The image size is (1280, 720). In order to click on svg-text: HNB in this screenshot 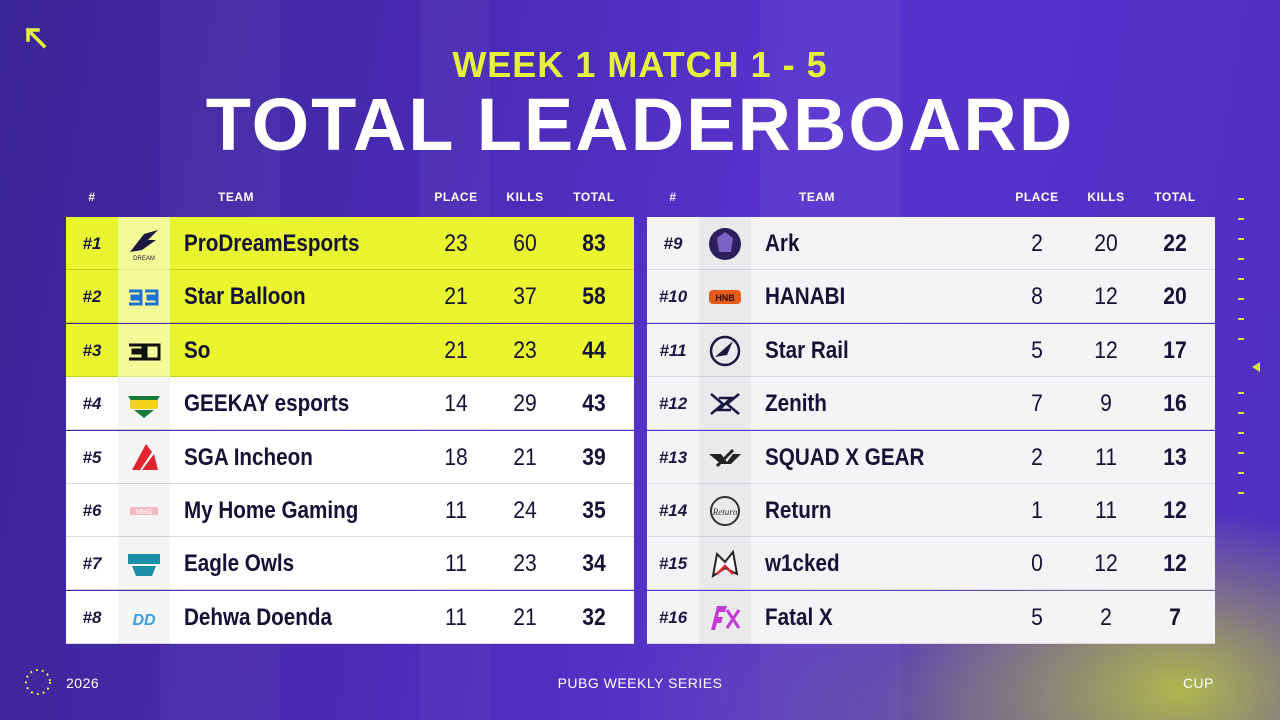, I will do `click(725, 298)`.